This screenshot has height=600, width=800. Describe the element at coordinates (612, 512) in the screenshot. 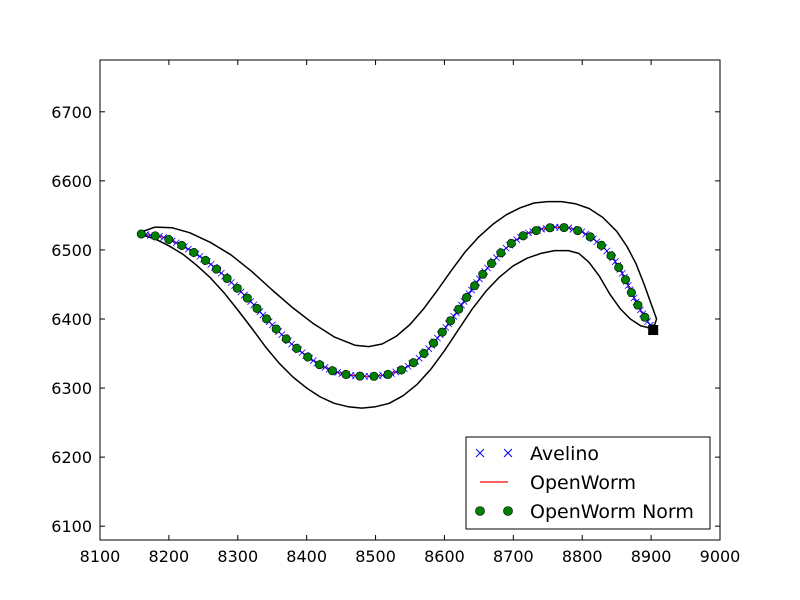

I see `legend-label-openworm_norm: OpenWorm Norm` at that location.